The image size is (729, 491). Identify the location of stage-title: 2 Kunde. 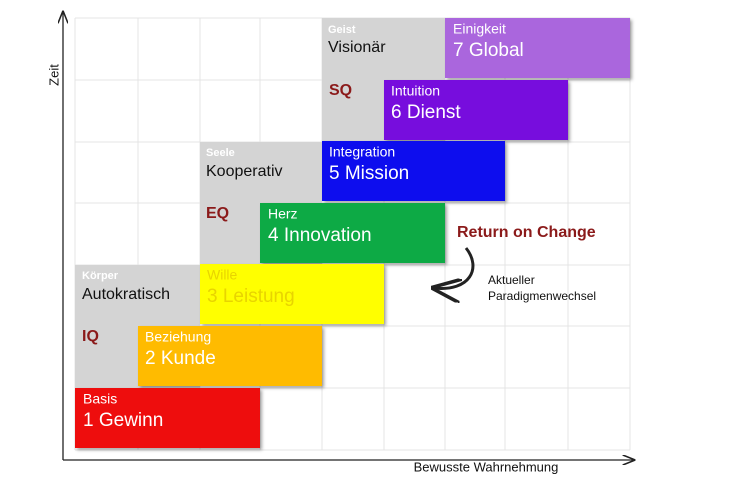
(180, 358).